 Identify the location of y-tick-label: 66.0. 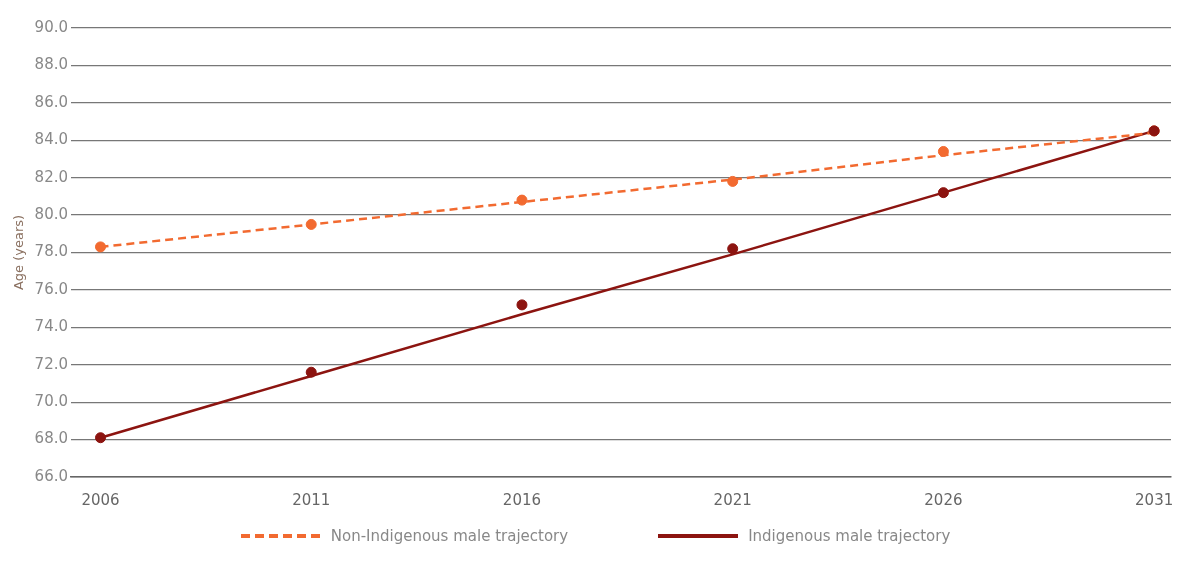
(51, 475).